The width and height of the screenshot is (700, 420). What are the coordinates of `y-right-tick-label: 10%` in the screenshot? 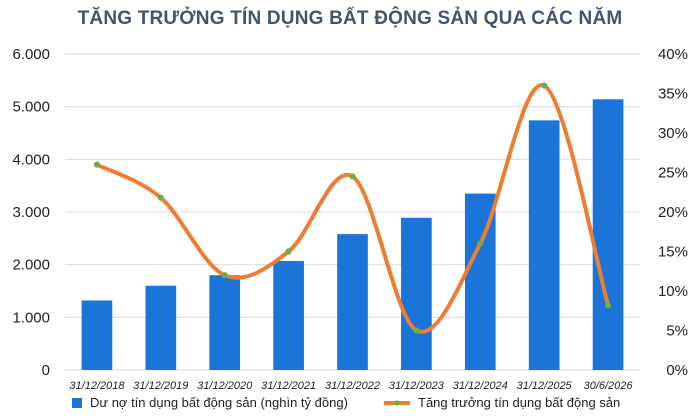 It's located at (673, 291).